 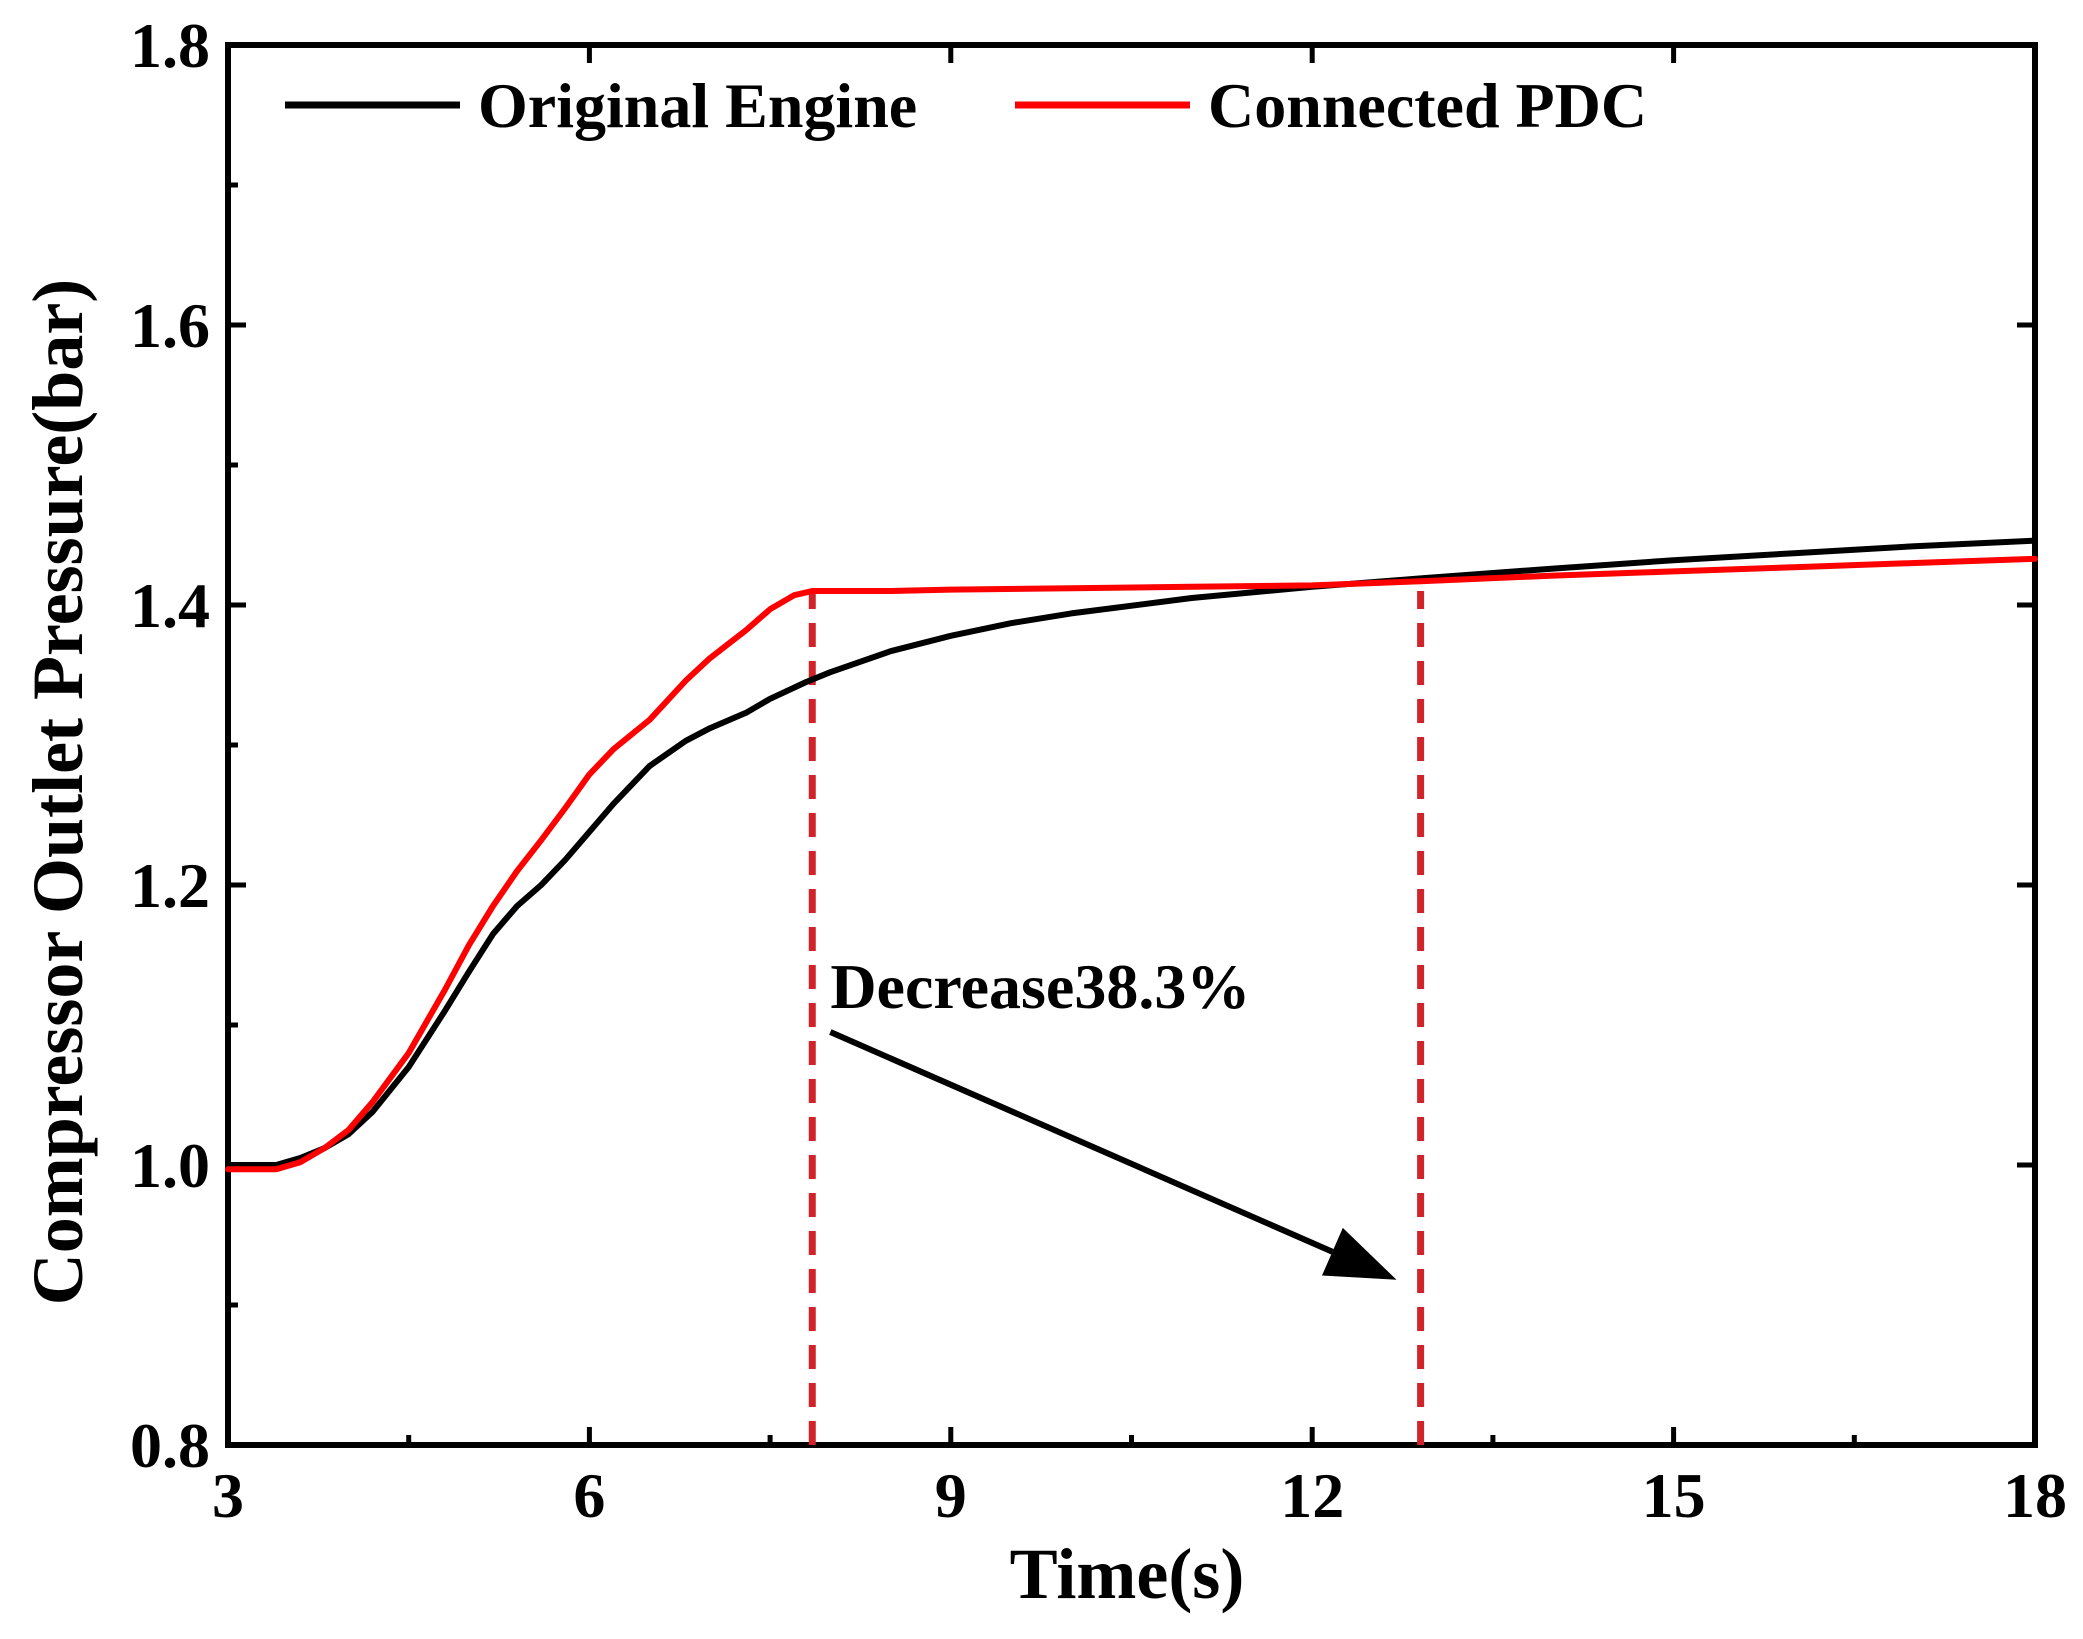 I want to click on x-tick-label: 9, so click(x=951, y=1495).